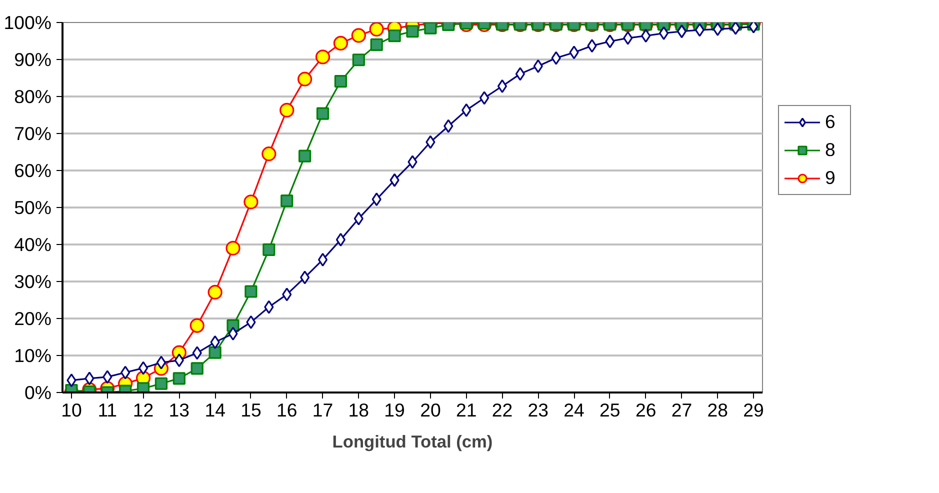 Image resolution: width=939 pixels, height=493 pixels. Describe the element at coordinates (753, 410) in the screenshot. I see `x-tick-label: 29` at that location.